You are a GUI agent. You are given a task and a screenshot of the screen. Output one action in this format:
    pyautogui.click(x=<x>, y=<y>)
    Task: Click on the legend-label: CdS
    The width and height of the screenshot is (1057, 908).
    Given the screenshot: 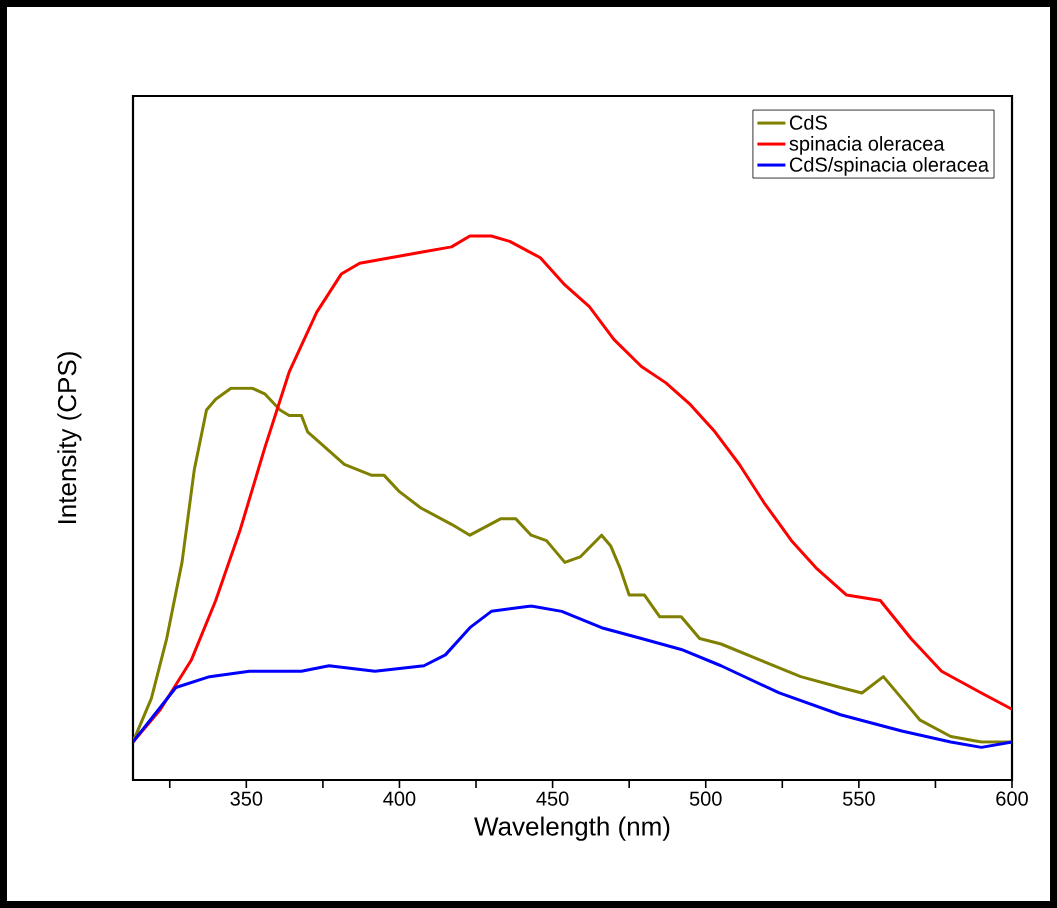 What is the action you would take?
    pyautogui.click(x=808, y=122)
    